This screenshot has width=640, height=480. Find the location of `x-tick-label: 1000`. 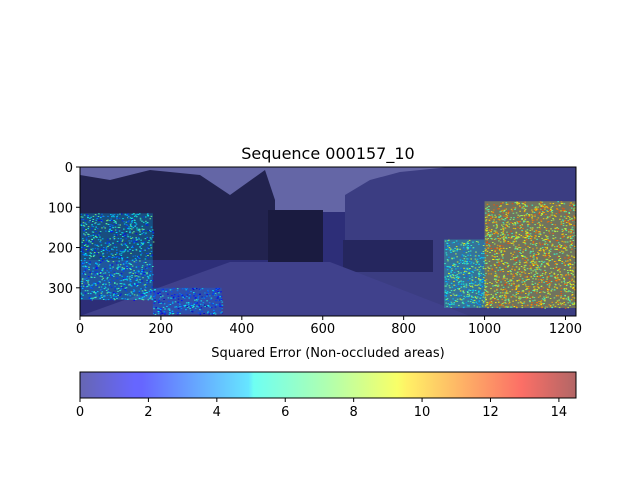

x-tick-label: 1000 is located at coordinates (484, 329).